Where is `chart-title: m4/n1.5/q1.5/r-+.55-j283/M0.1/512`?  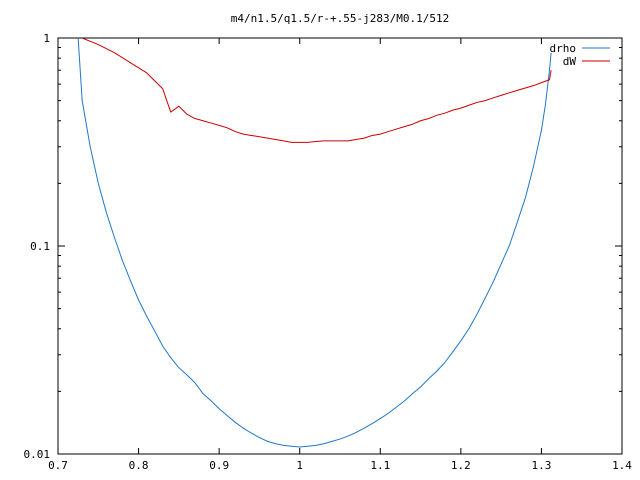
chart-title: m4/n1.5/q1.5/r-+.55-j283/M0.1/512 is located at coordinates (340, 18).